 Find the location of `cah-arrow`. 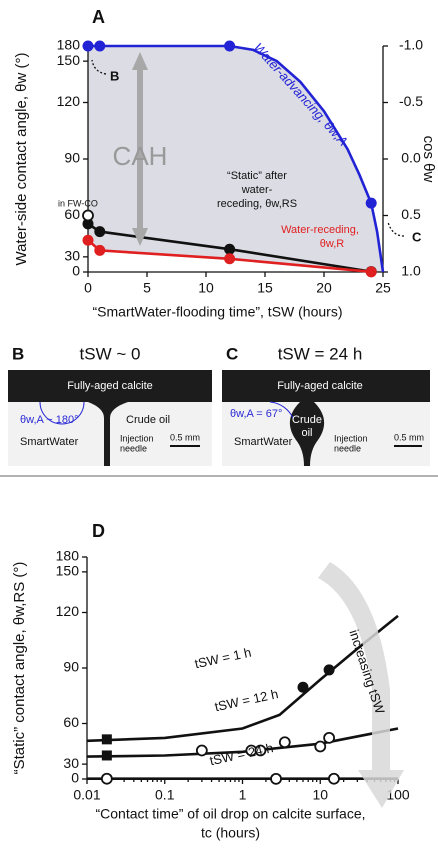

cah-arrow is located at coordinates (140, 149).